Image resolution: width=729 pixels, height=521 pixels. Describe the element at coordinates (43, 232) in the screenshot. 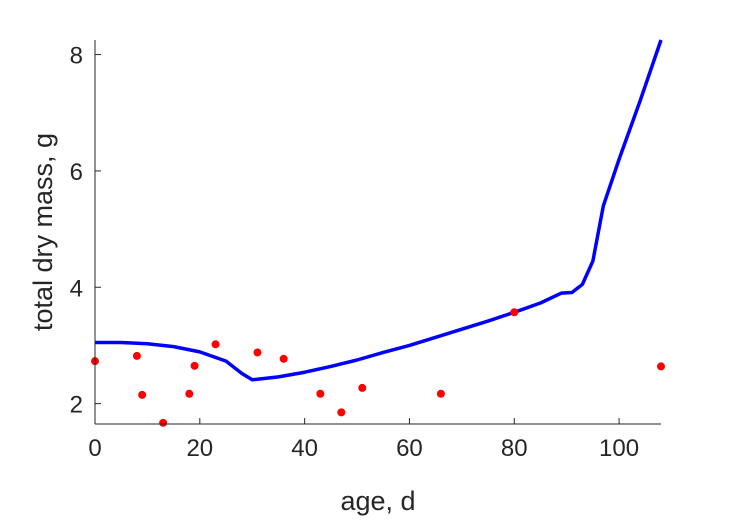

I see `y-axis-label: total dry mass, g` at that location.